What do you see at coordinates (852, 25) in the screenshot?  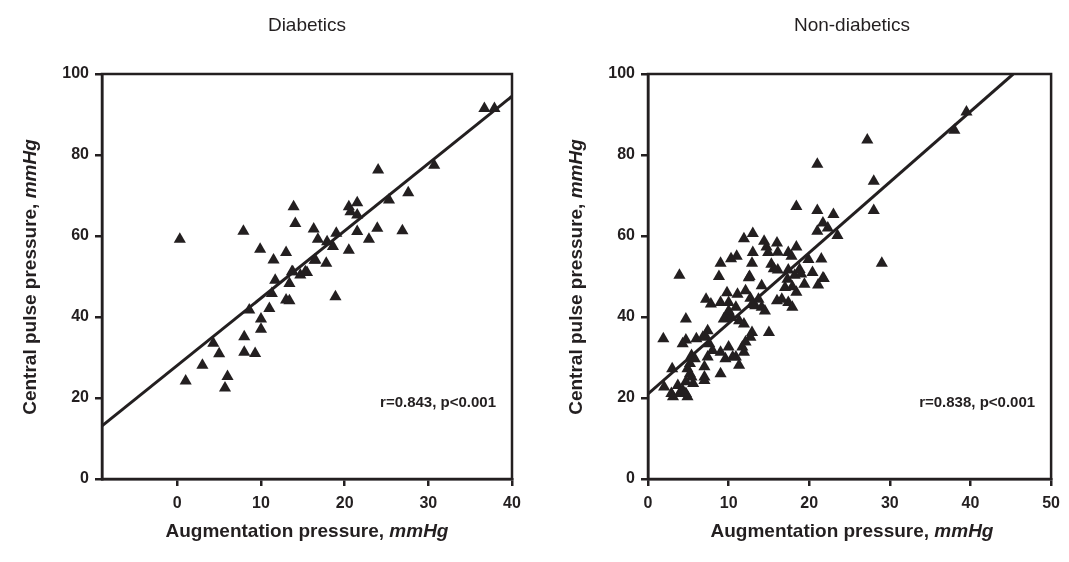 I see `chart-title: Non-diabetics` at bounding box center [852, 25].